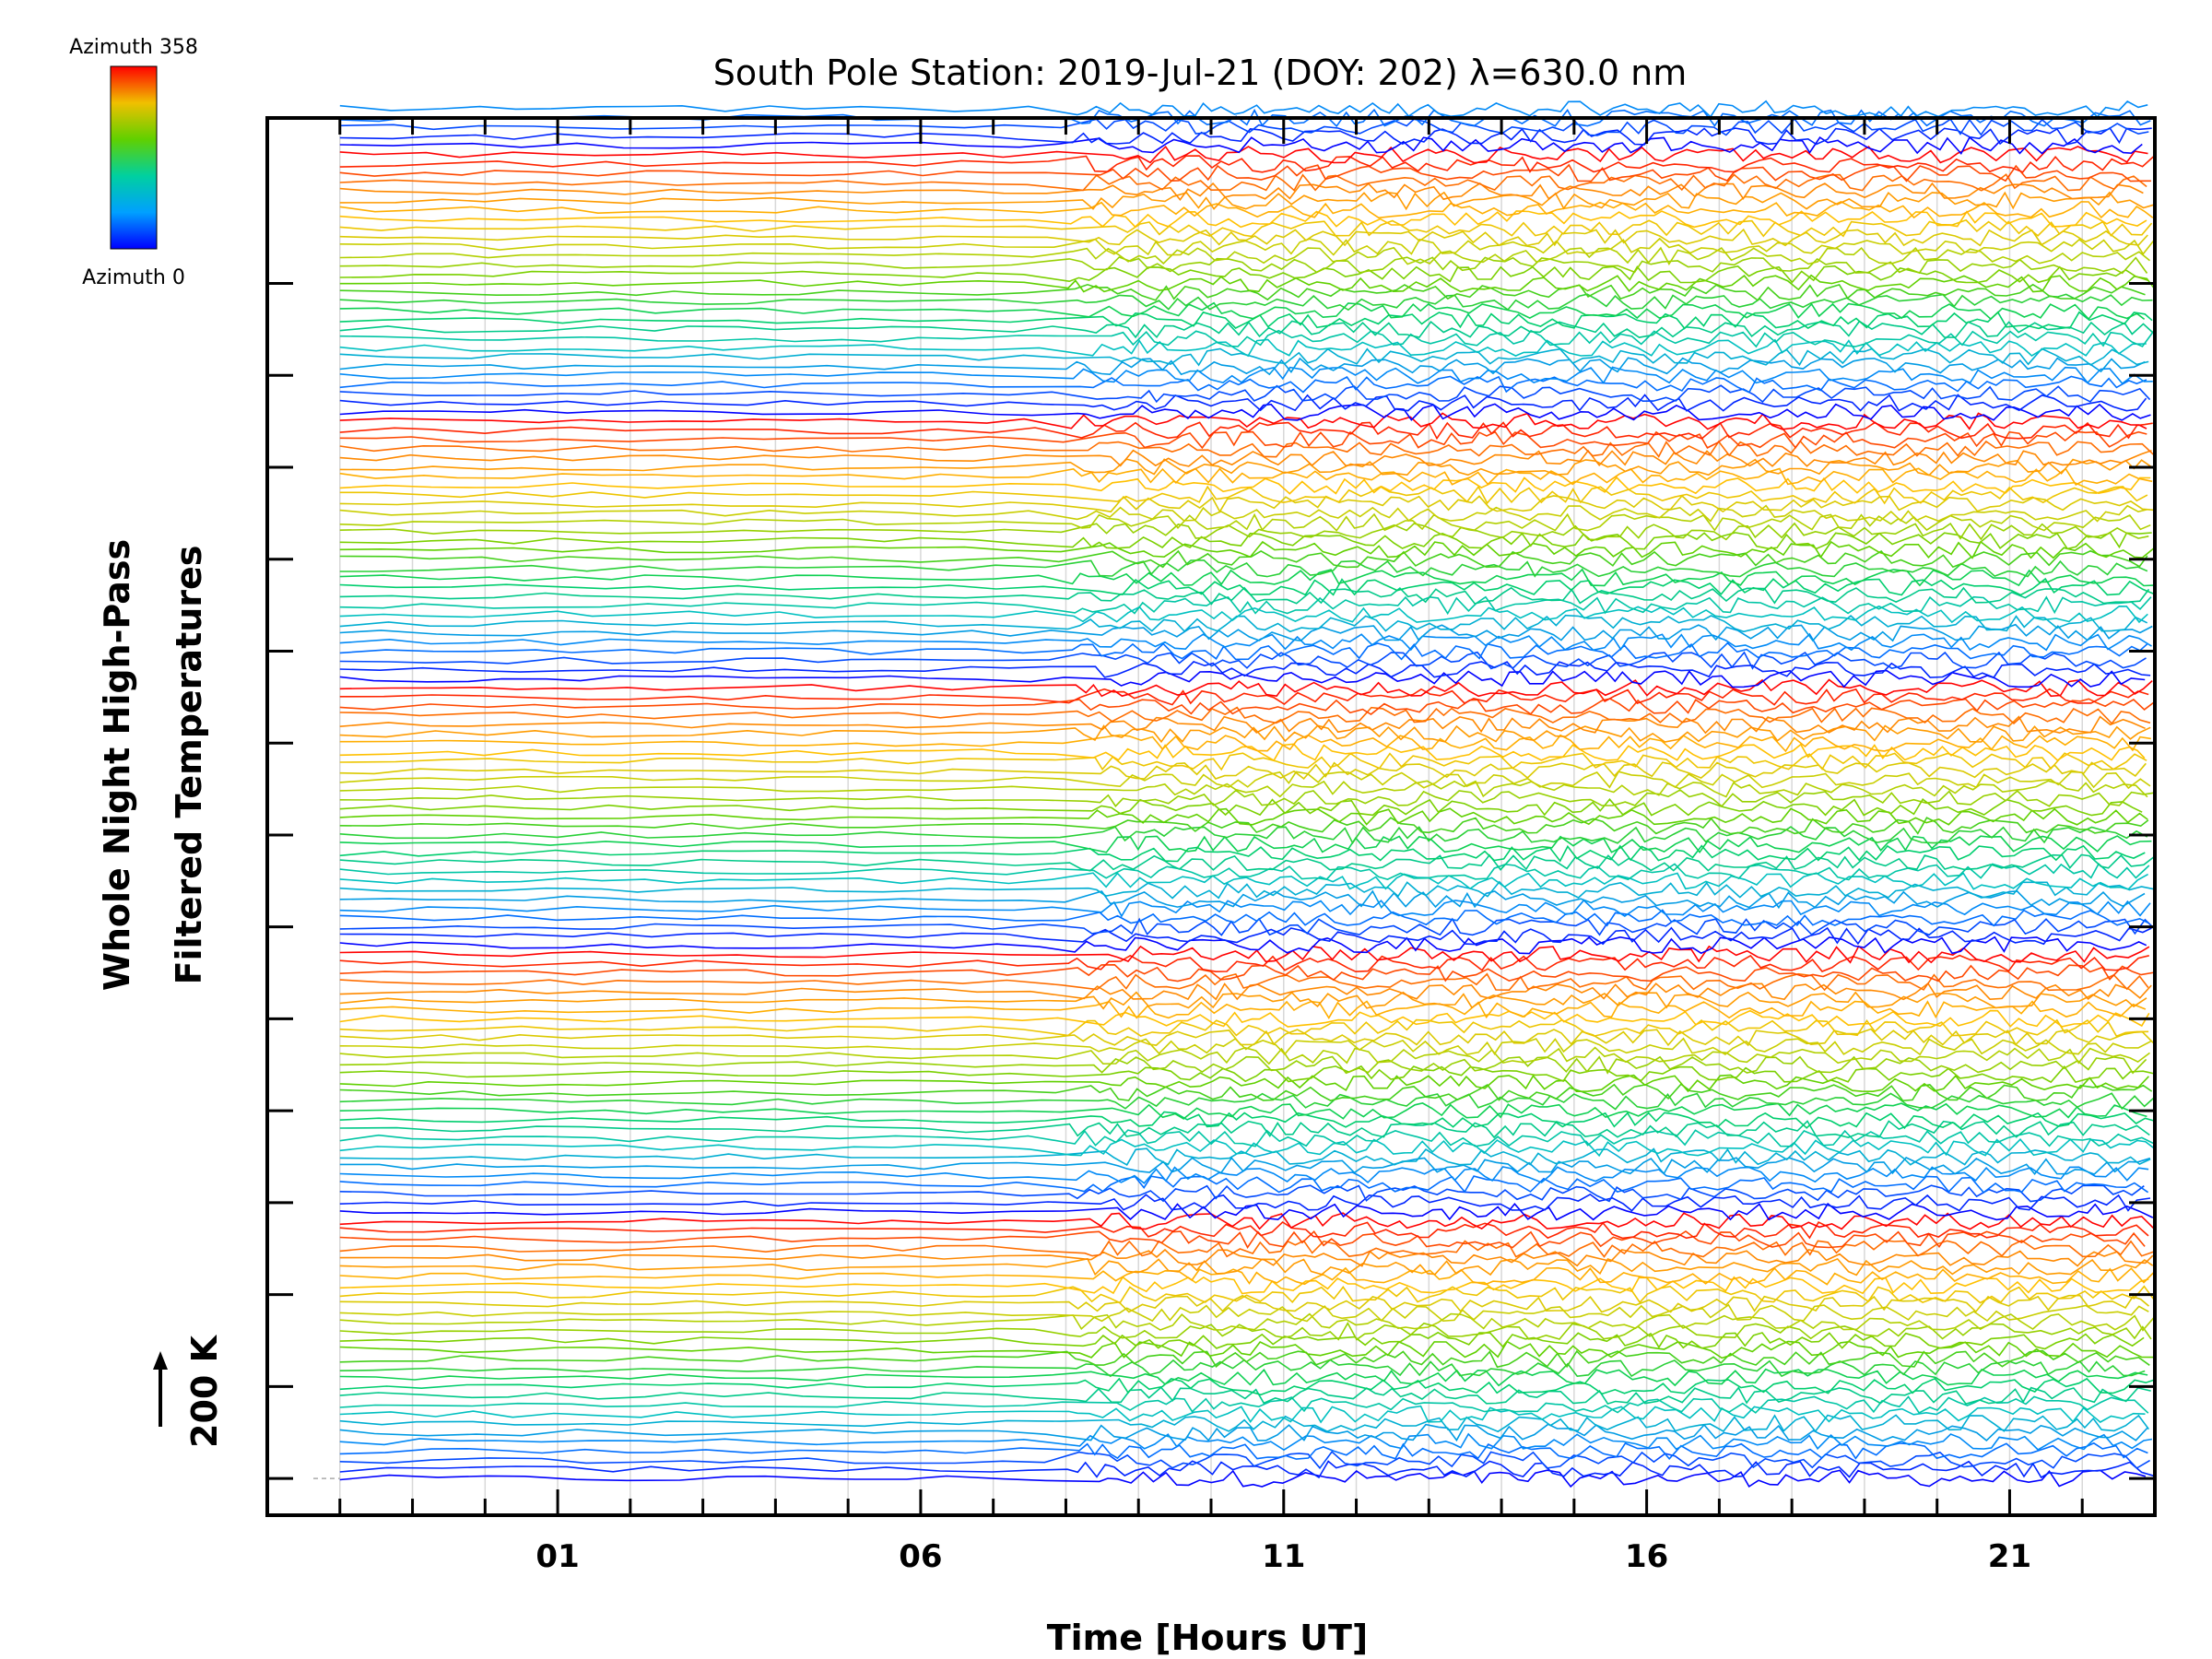 The image size is (2212, 1659). What do you see at coordinates (557, 1556) in the screenshot?
I see `x-tick-label: 01` at bounding box center [557, 1556].